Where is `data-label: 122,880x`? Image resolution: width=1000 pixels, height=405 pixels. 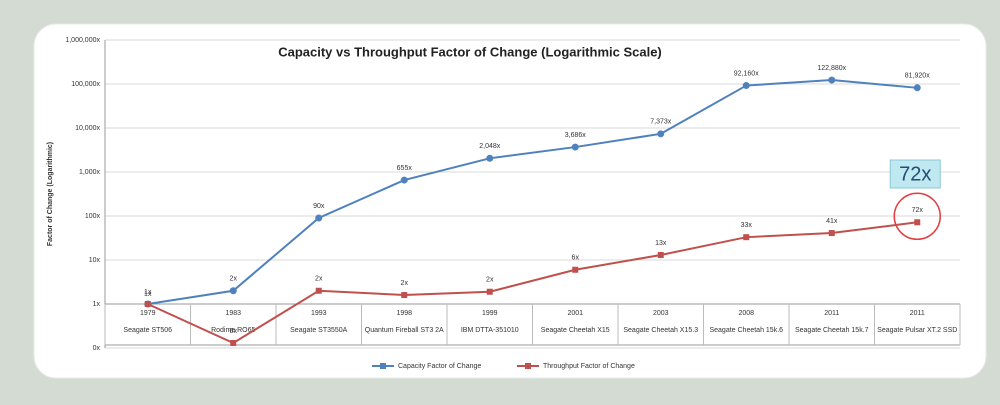
data-label: 122,880x is located at coordinates (831, 68).